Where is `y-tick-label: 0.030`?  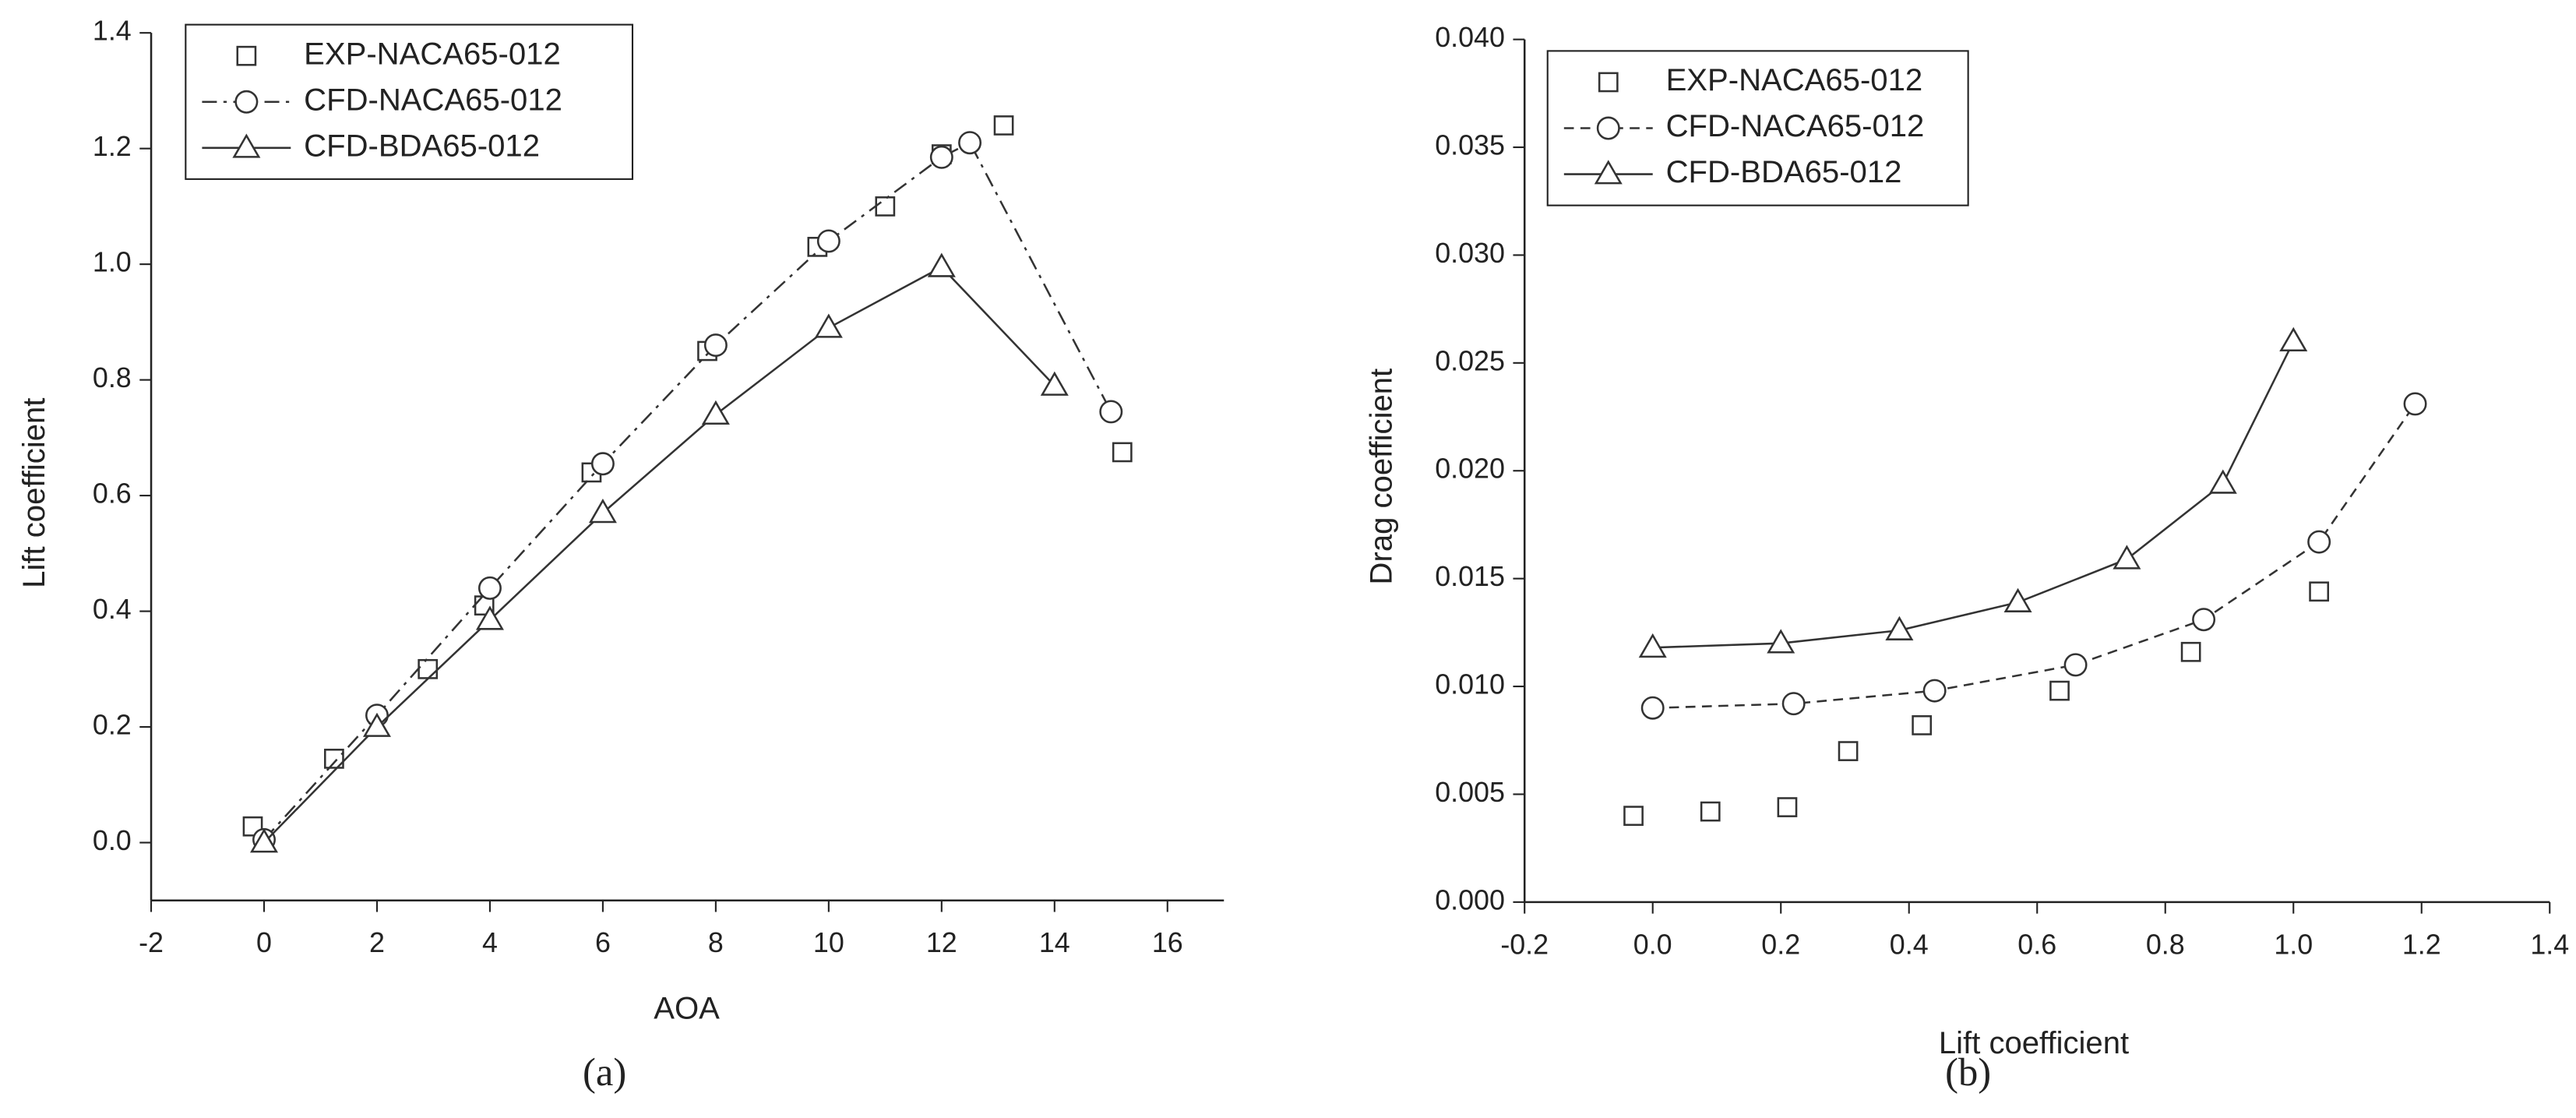
y-tick-label: 0.030 is located at coordinates (1470, 254).